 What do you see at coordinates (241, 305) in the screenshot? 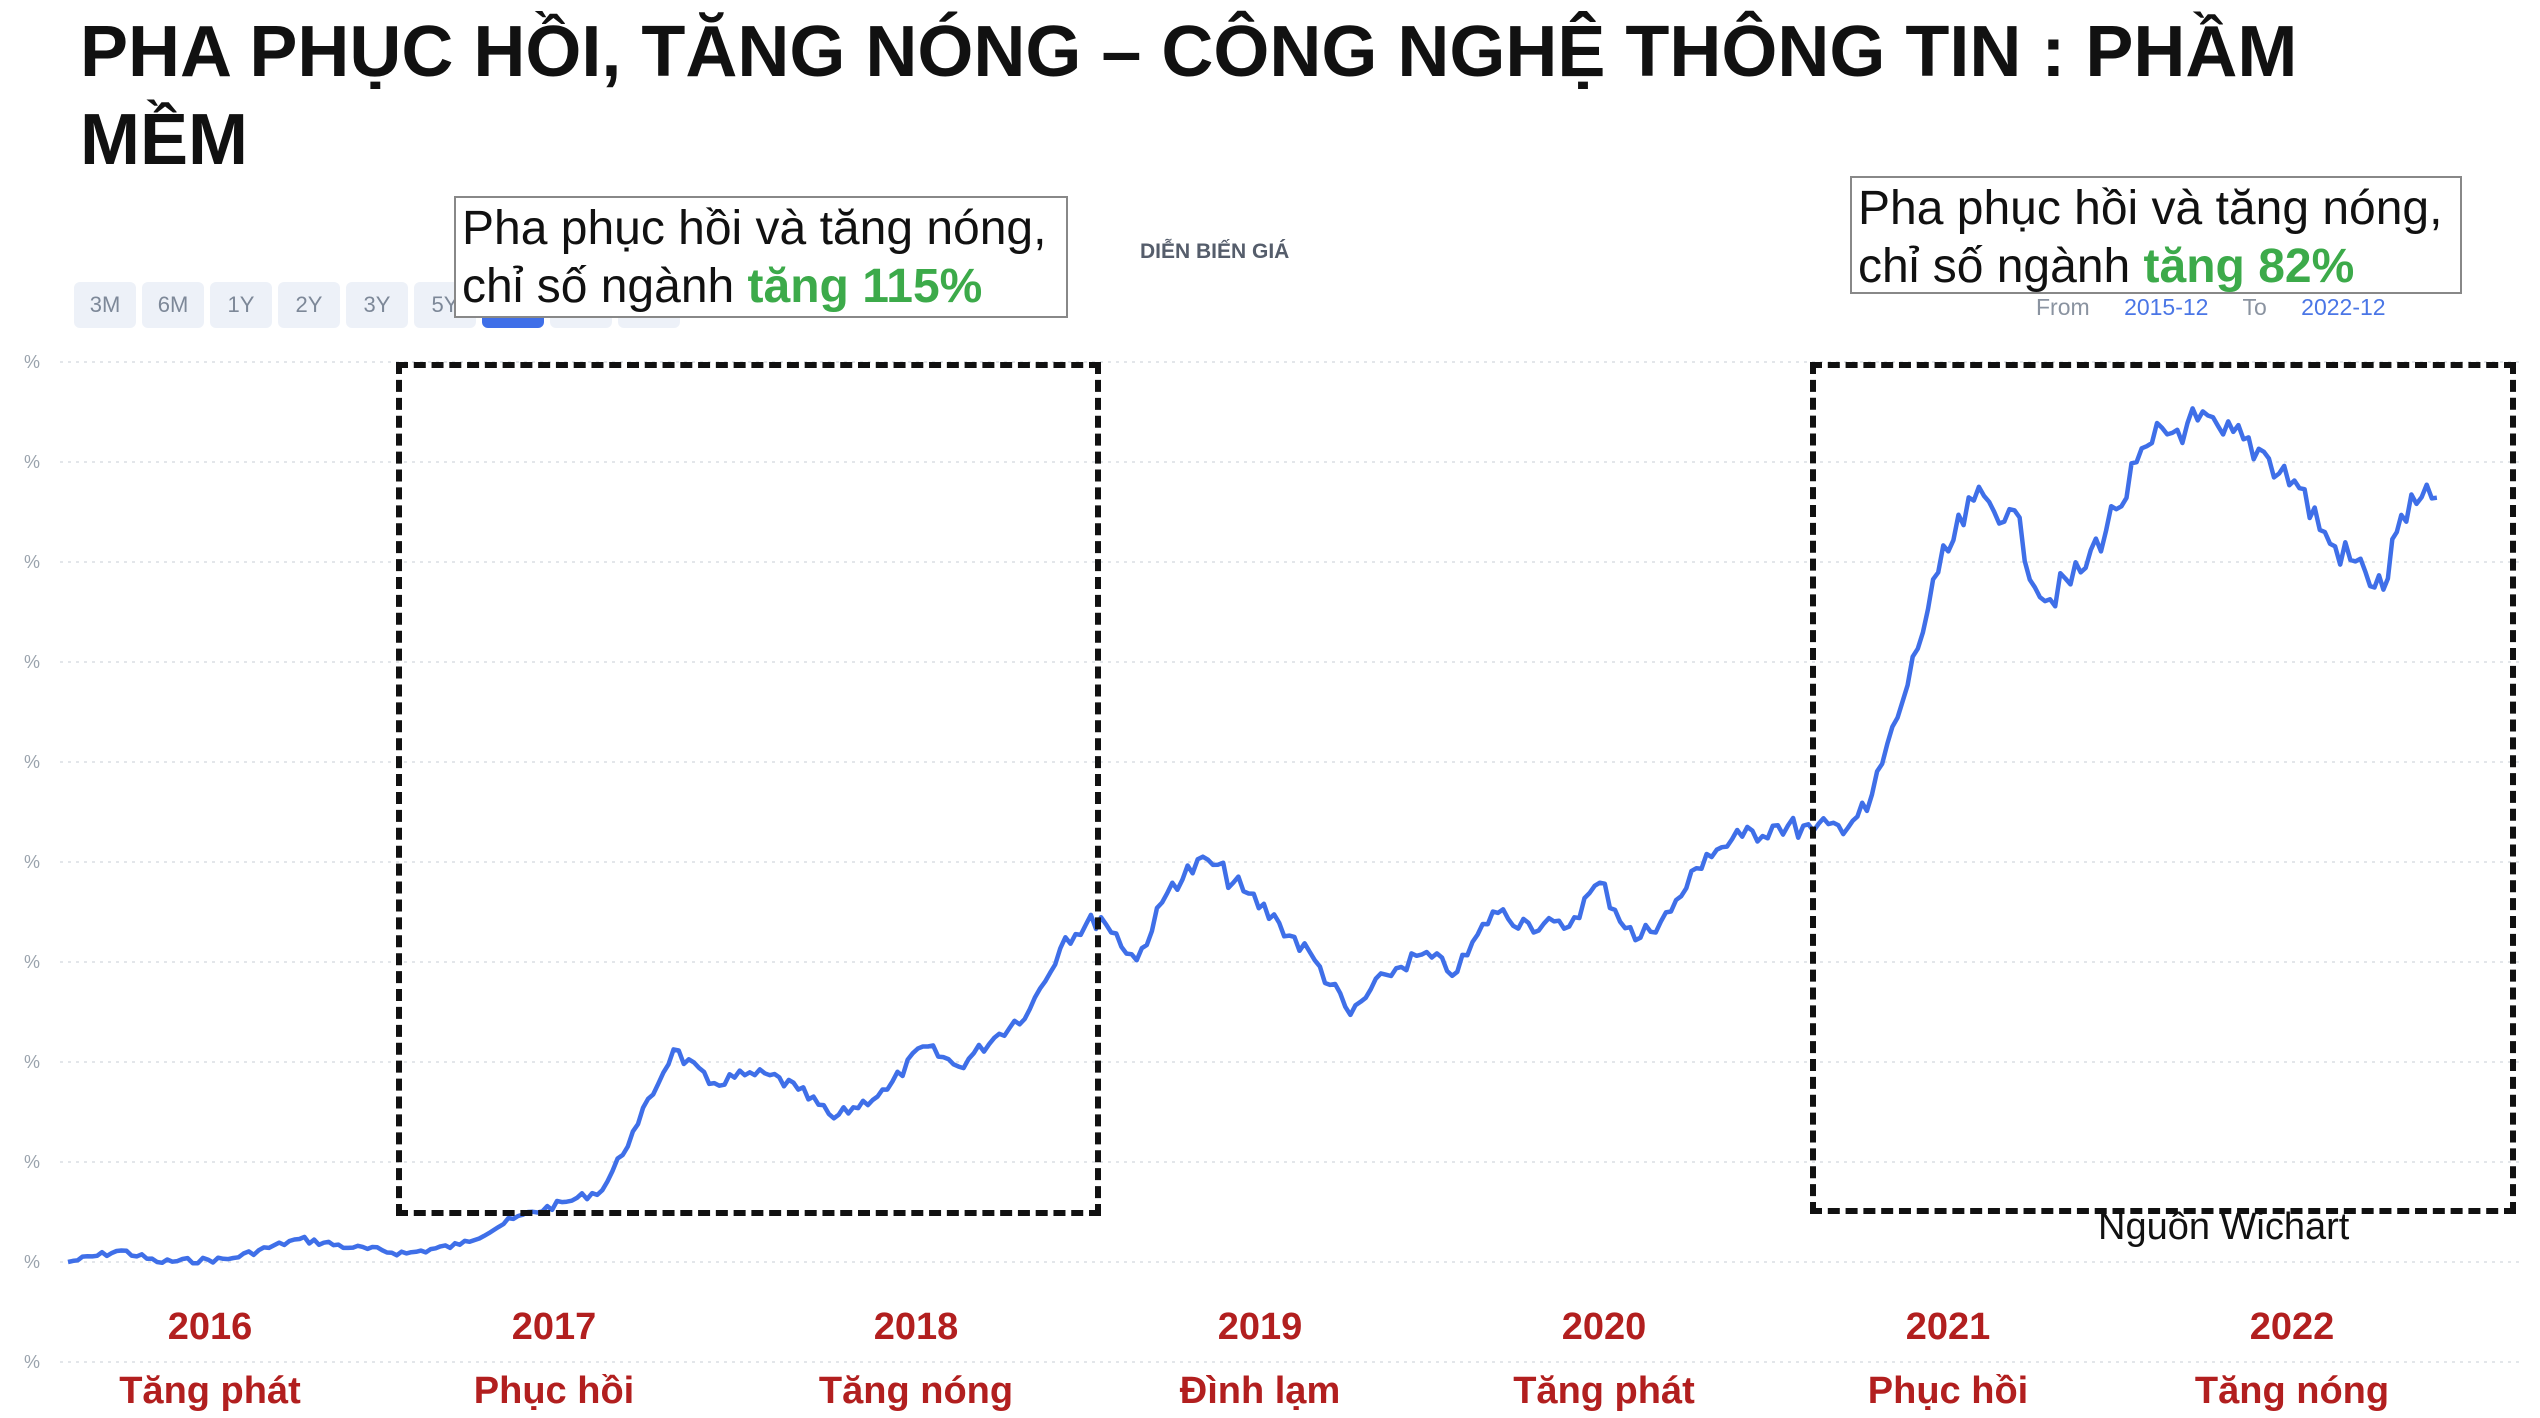
I see `range-tab-1y: 1Y` at bounding box center [241, 305].